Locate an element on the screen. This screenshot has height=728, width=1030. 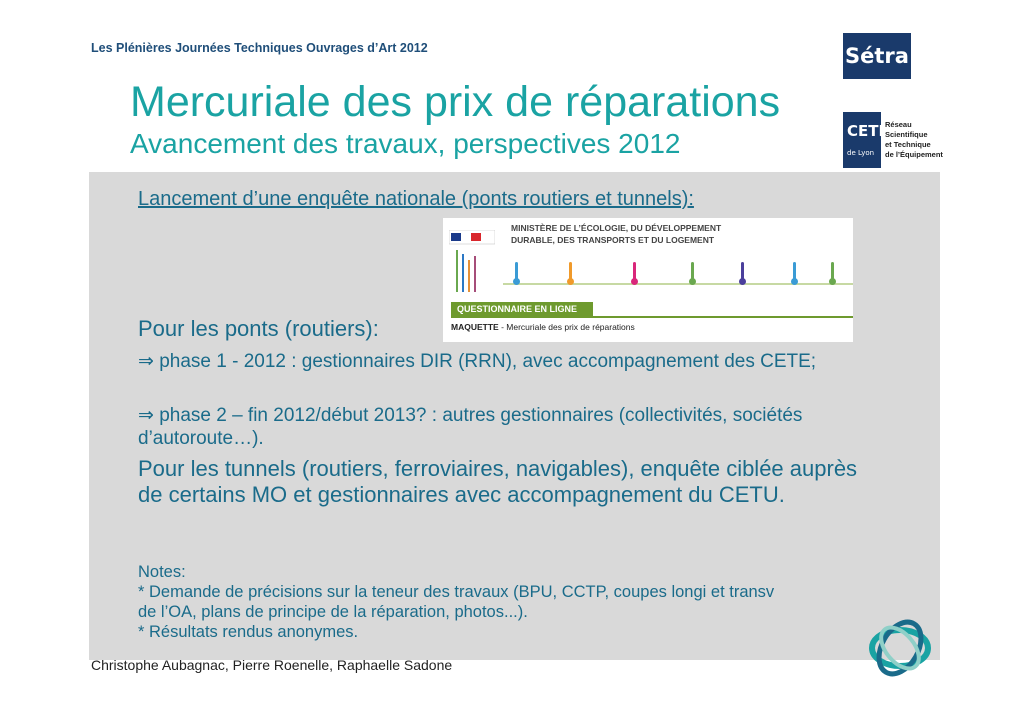
notes-heading: Notes: is located at coordinates (162, 572).